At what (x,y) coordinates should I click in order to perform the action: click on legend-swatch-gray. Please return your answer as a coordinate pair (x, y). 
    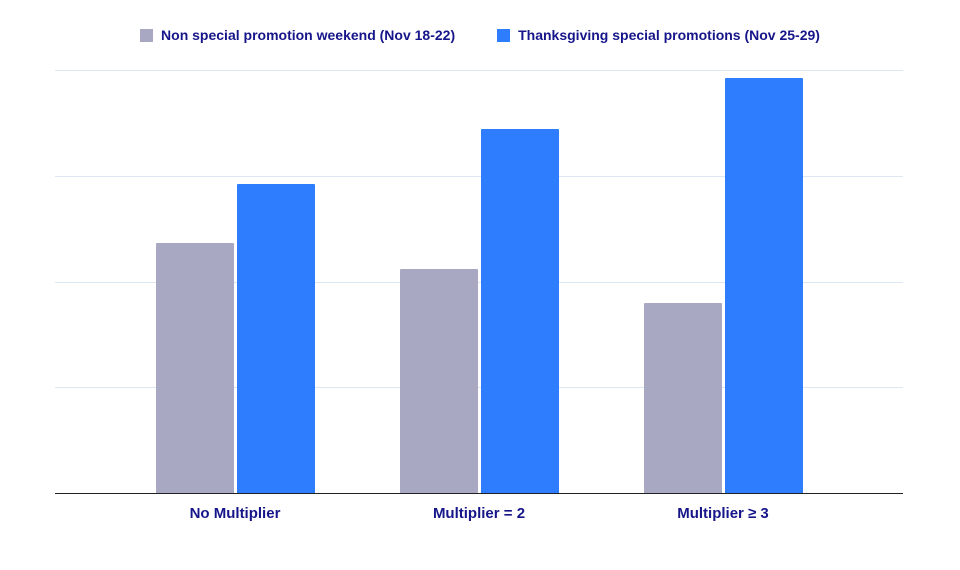
    Looking at the image, I should click on (147, 35).